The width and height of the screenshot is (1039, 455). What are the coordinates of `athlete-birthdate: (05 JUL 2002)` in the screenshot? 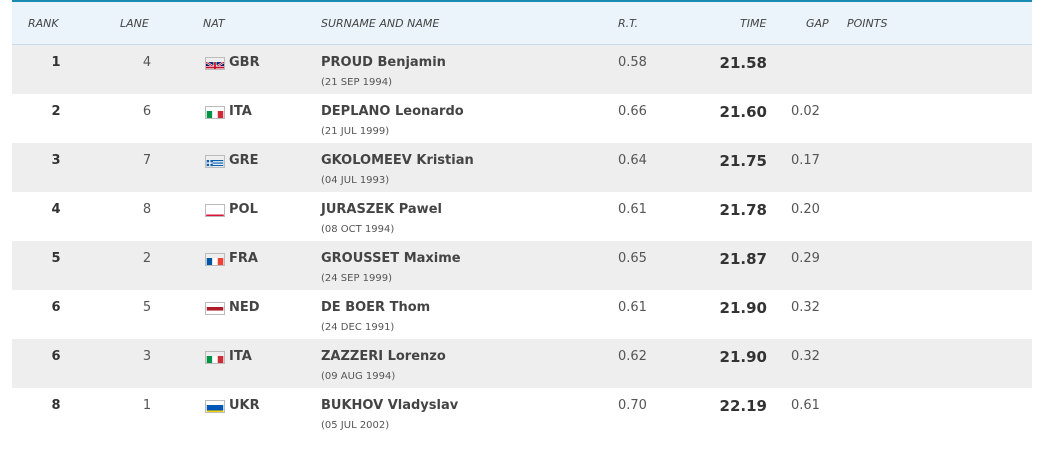 It's located at (355, 425).